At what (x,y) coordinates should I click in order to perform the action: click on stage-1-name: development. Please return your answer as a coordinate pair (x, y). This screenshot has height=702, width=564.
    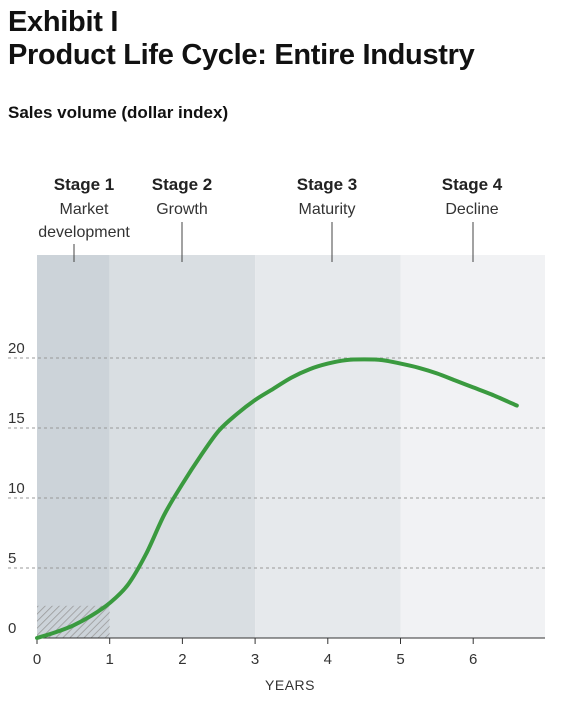
    Looking at the image, I should click on (84, 232).